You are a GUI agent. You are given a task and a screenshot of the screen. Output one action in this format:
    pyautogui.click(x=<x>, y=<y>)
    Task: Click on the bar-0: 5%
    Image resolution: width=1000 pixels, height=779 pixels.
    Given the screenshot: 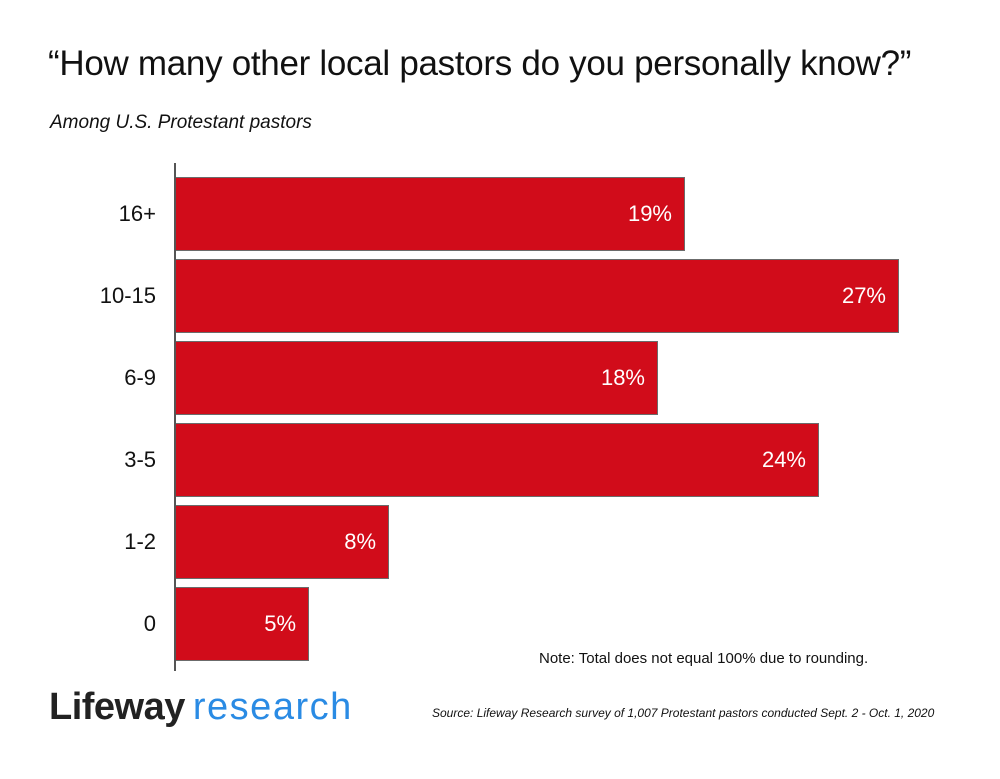 What is the action you would take?
    pyautogui.click(x=242, y=624)
    